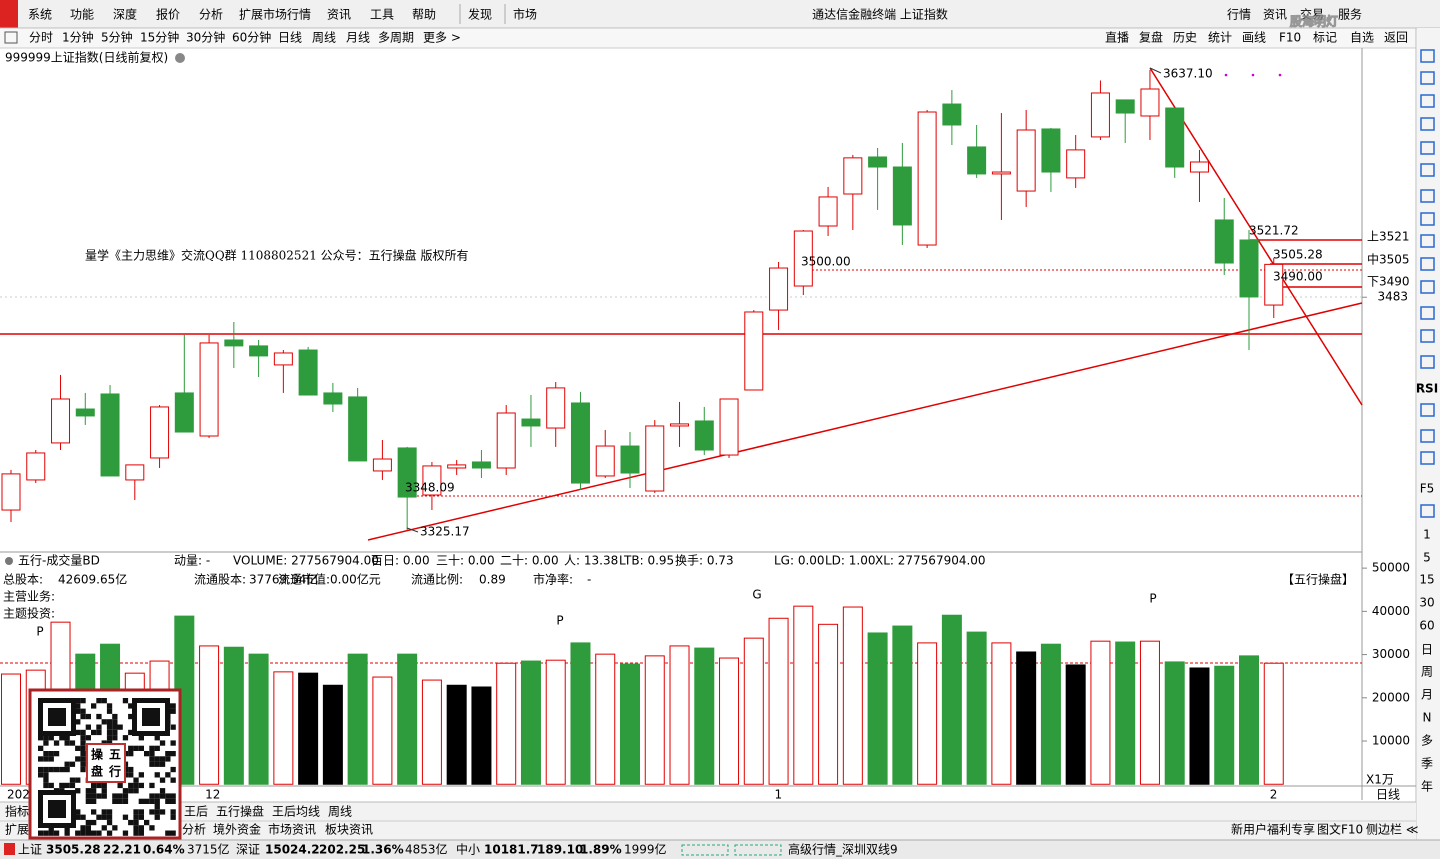  I want to click on tool-button: 标记, so click(1325, 38).